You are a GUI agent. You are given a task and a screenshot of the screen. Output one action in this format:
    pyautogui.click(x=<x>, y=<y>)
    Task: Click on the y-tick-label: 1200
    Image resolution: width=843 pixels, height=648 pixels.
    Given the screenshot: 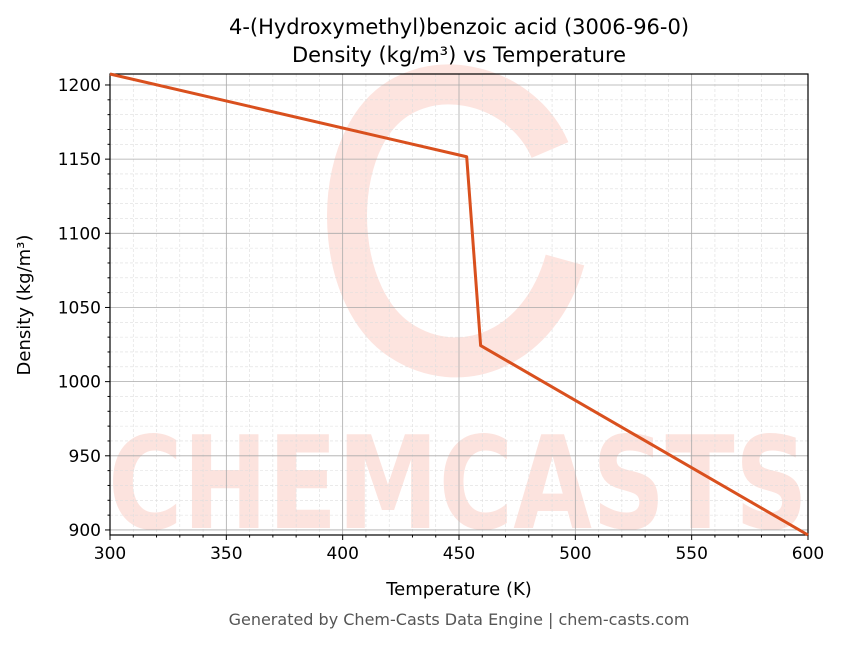 What is the action you would take?
    pyautogui.click(x=79, y=86)
    